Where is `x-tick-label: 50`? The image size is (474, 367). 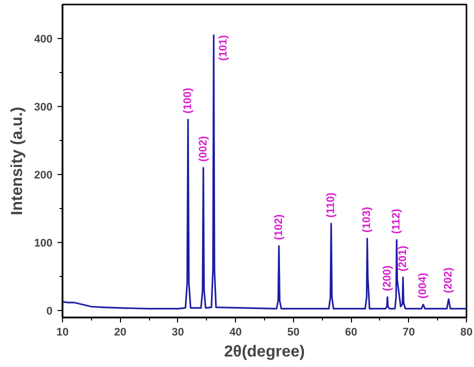
x-tick-label: 50 is located at coordinates (293, 332).